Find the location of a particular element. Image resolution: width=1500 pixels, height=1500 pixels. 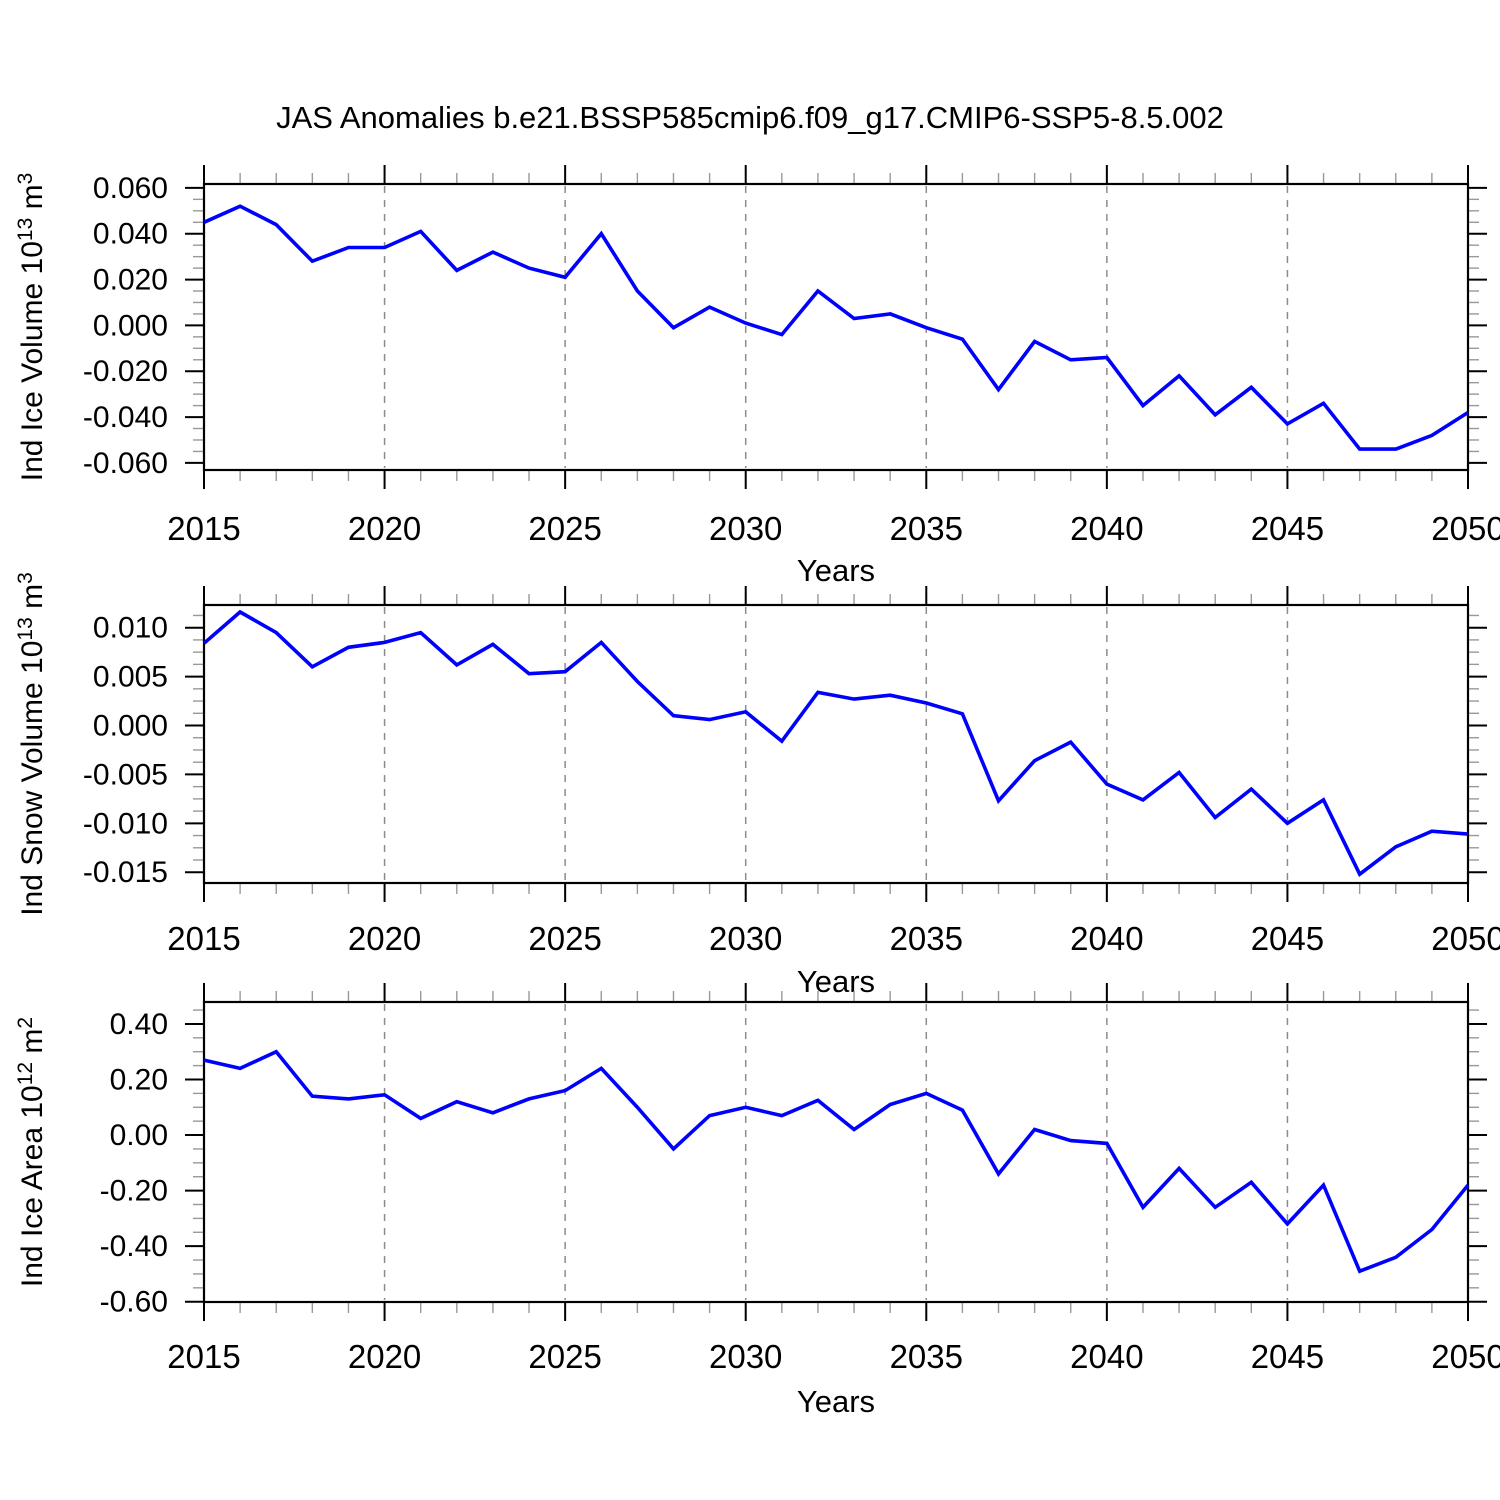

y-axis-label: Ind Ice Area 1012​ m2​ is located at coordinates (31, 1152).